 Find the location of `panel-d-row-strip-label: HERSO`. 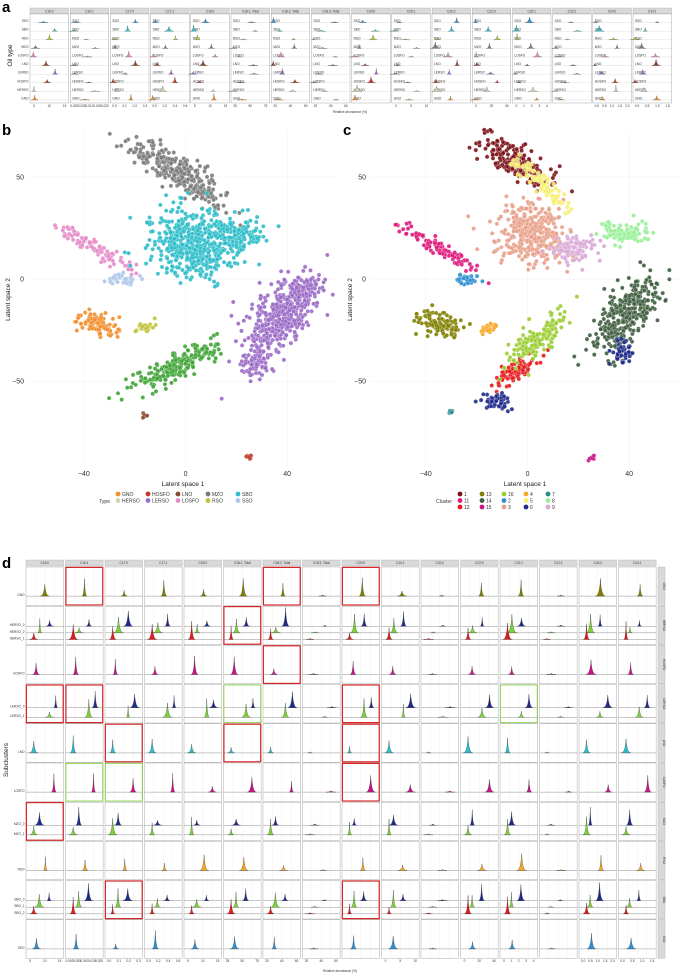

panel-d-row-strip-label: HERSO is located at coordinates (664, 626).